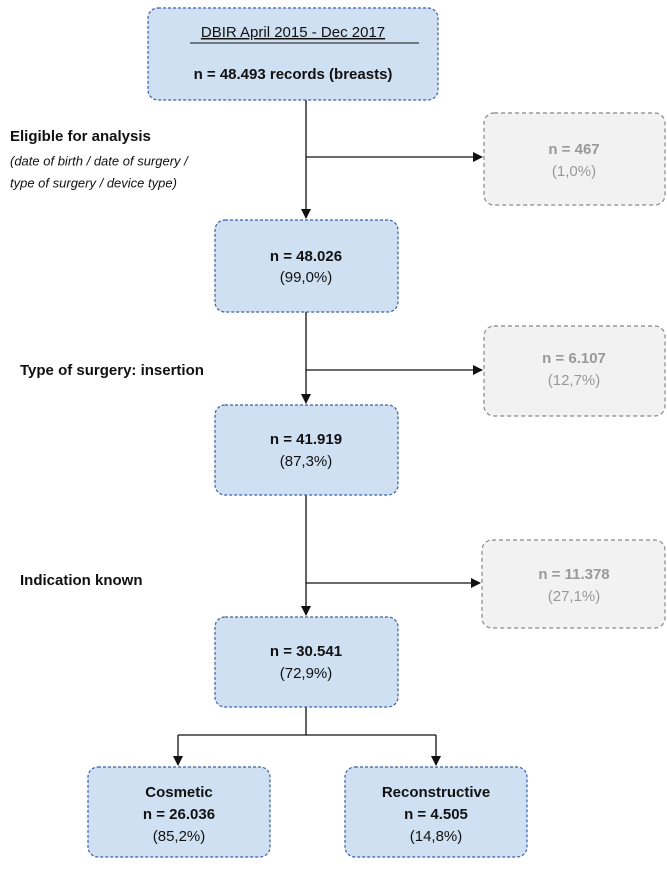 This screenshot has height=884, width=667. Describe the element at coordinates (99, 160) in the screenshot. I see `criterion-note: (date of birth / date of surgery /` at that location.